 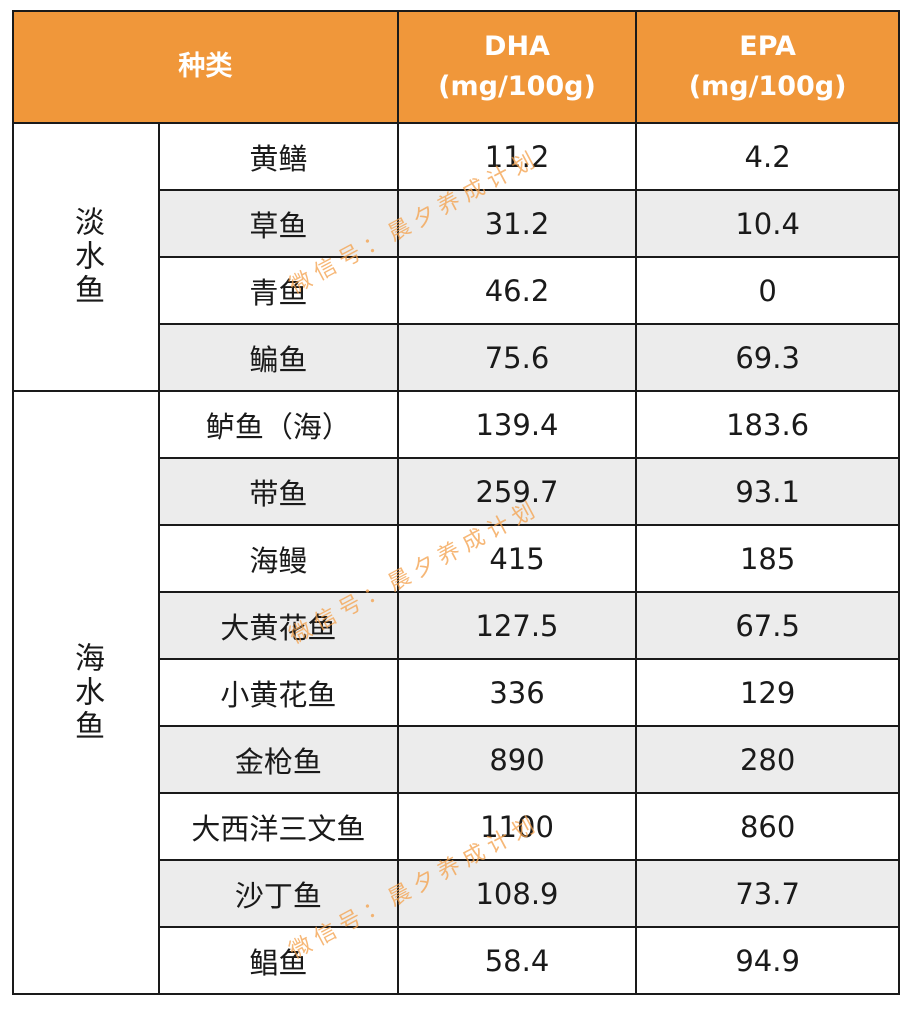 I want to click on table-row: 大西洋三文鱼 1100 860, so click(x=456, y=826).